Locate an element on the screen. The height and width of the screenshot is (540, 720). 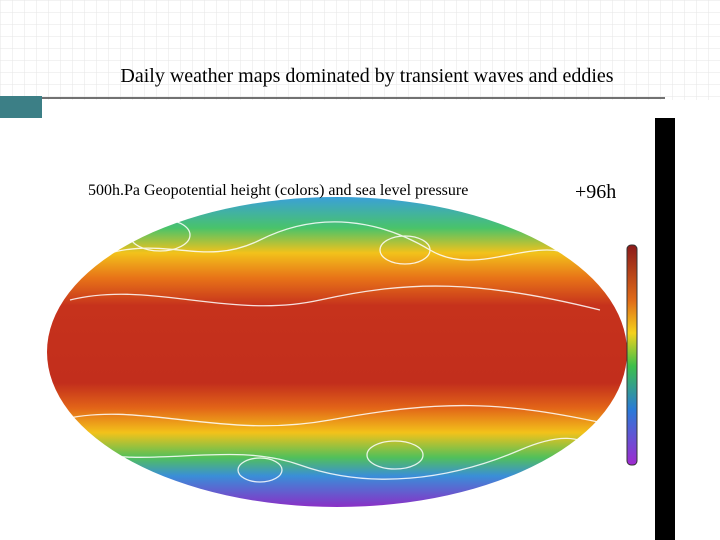
lead-time: +96h is located at coordinates (595, 192).